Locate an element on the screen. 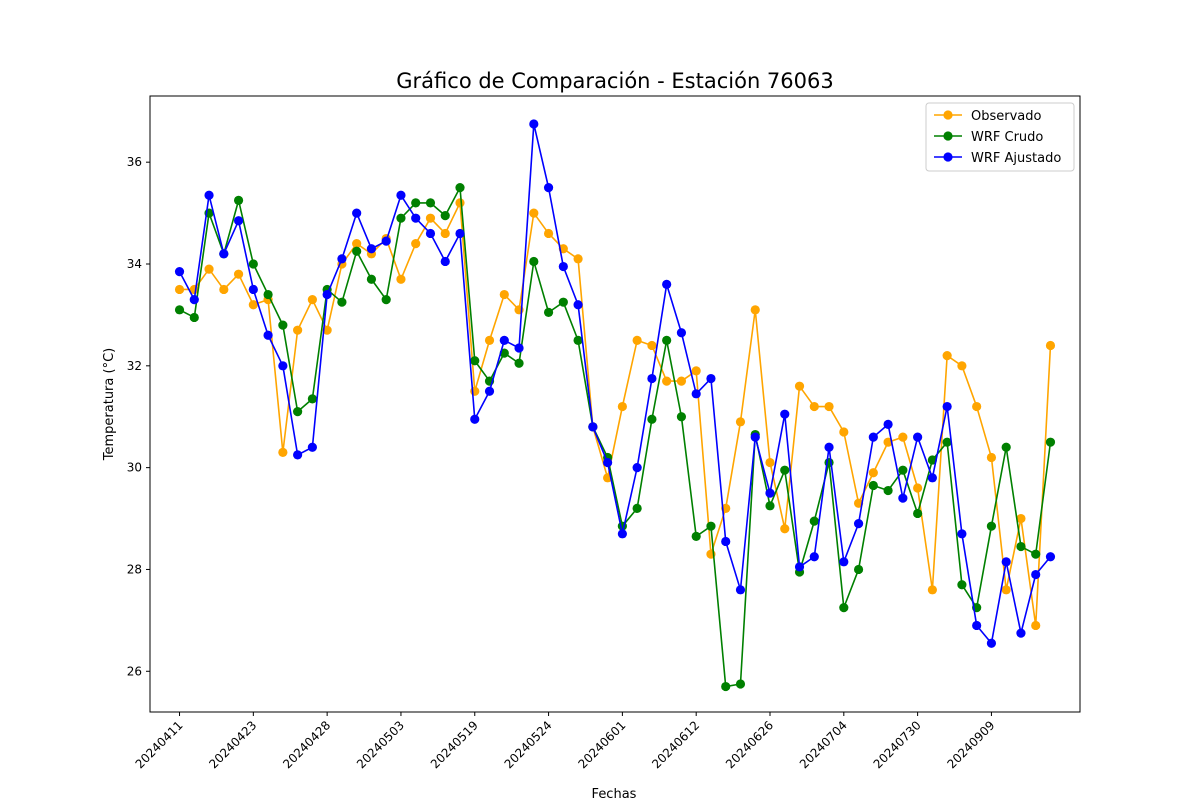 This screenshot has width=1200, height=800. y-tick-label: 32 is located at coordinates (134, 366).